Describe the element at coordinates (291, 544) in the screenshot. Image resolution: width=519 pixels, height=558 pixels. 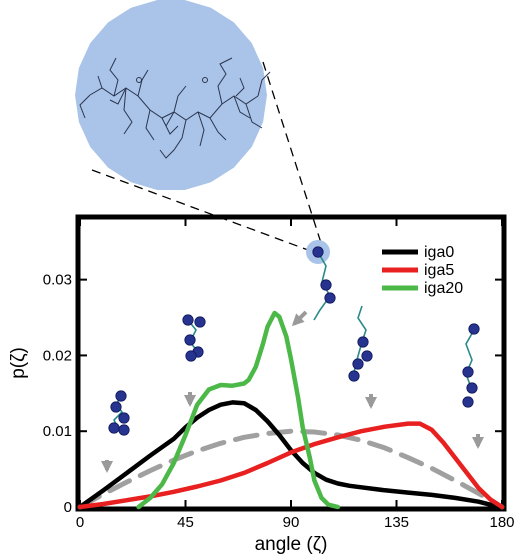
I see `x-axis-title: angle (ζ)` at that location.